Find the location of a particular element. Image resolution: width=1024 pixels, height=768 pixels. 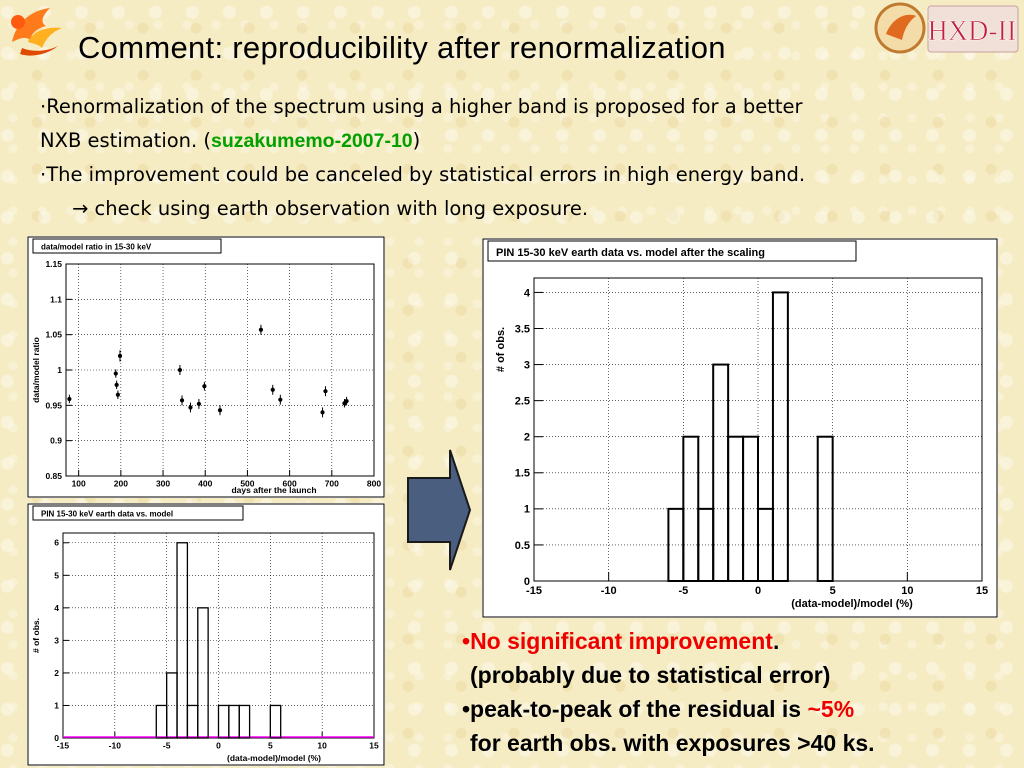

big-right-arrow-icon is located at coordinates (439, 510).